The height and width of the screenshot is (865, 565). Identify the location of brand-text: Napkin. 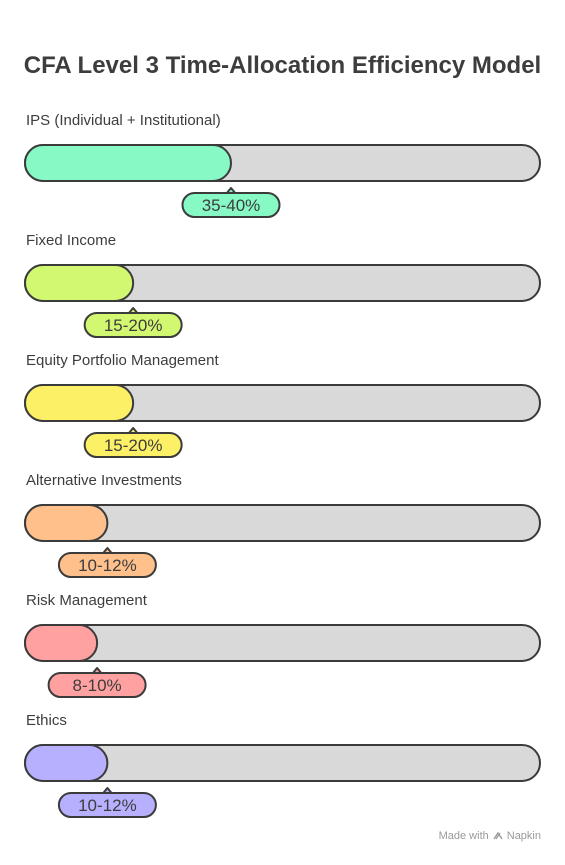
(523, 836).